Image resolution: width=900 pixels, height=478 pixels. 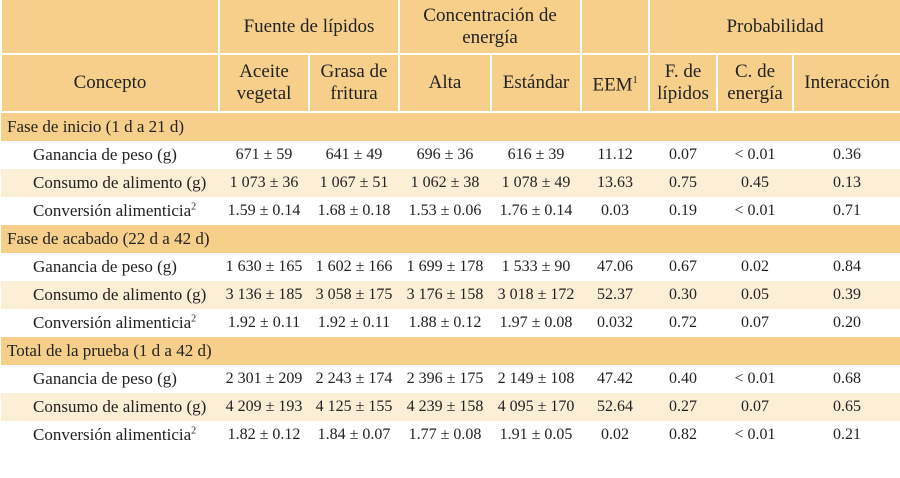 What do you see at coordinates (683, 434) in the screenshot?
I see `cell: 0.82` at bounding box center [683, 434].